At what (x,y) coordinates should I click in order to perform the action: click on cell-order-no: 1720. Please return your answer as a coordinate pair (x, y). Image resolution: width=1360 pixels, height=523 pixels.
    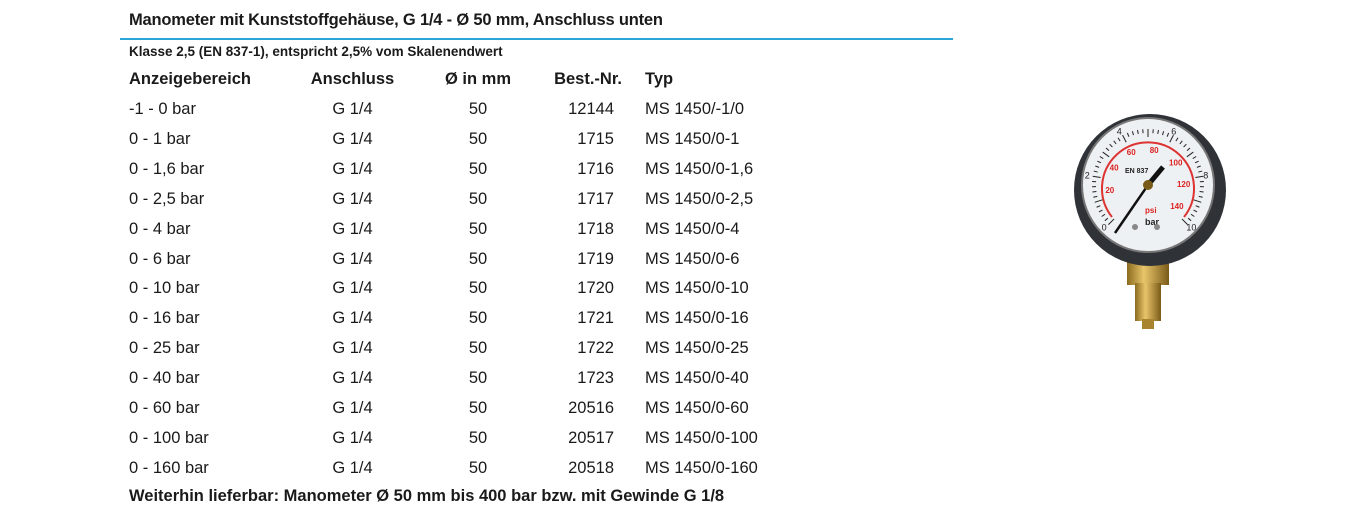
    Looking at the image, I should click on (595, 288).